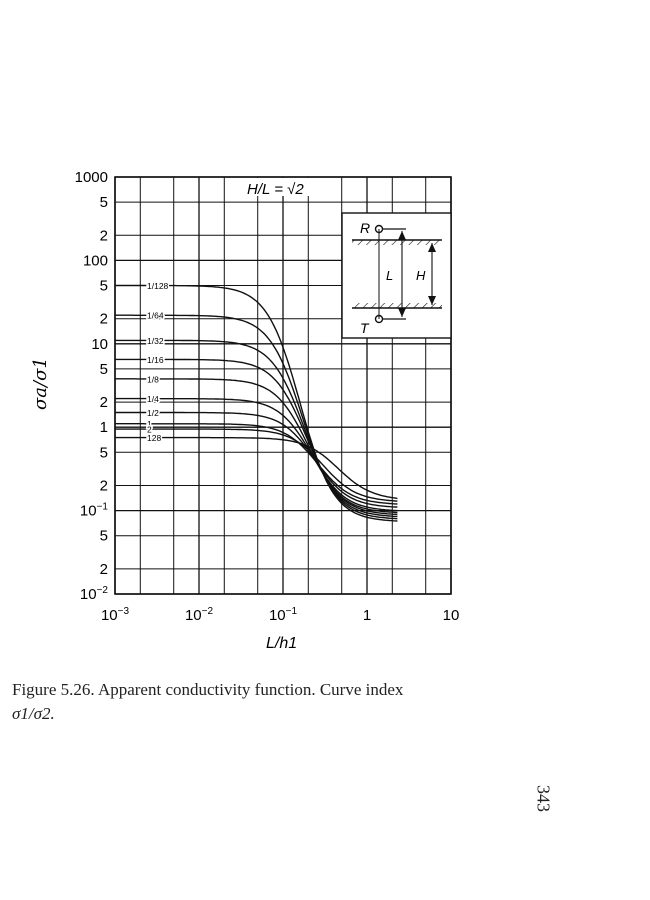 Image resolution: width=650 pixels, height=900 pixels. Describe the element at coordinates (94, 594) in the screenshot. I see `y-tick-label: 10⁻²` at that location.